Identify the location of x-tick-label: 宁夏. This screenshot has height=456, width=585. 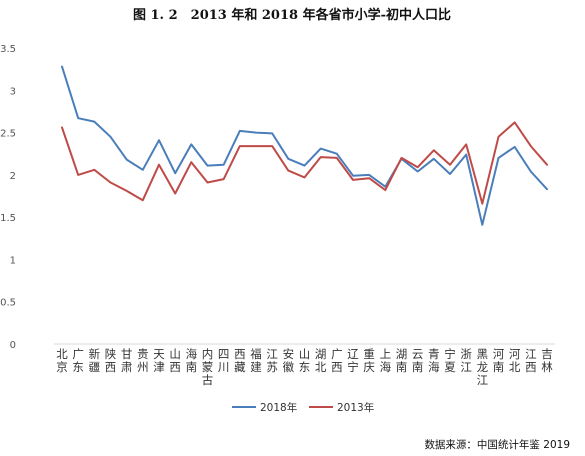
(450, 360).